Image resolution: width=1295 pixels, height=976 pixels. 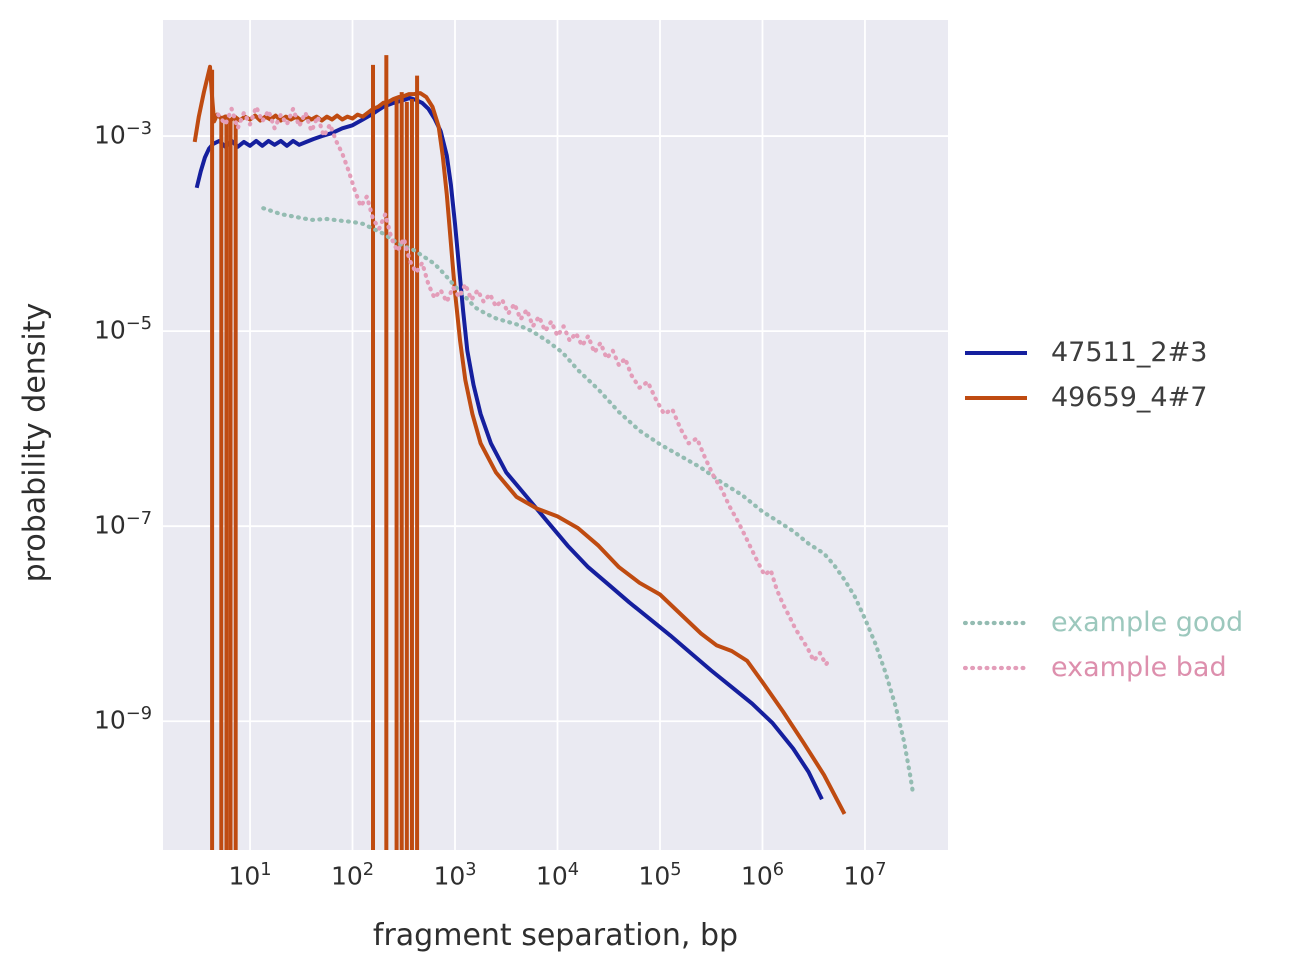 I want to click on legend-label-0: 47511_2#3, so click(x=1129, y=352).